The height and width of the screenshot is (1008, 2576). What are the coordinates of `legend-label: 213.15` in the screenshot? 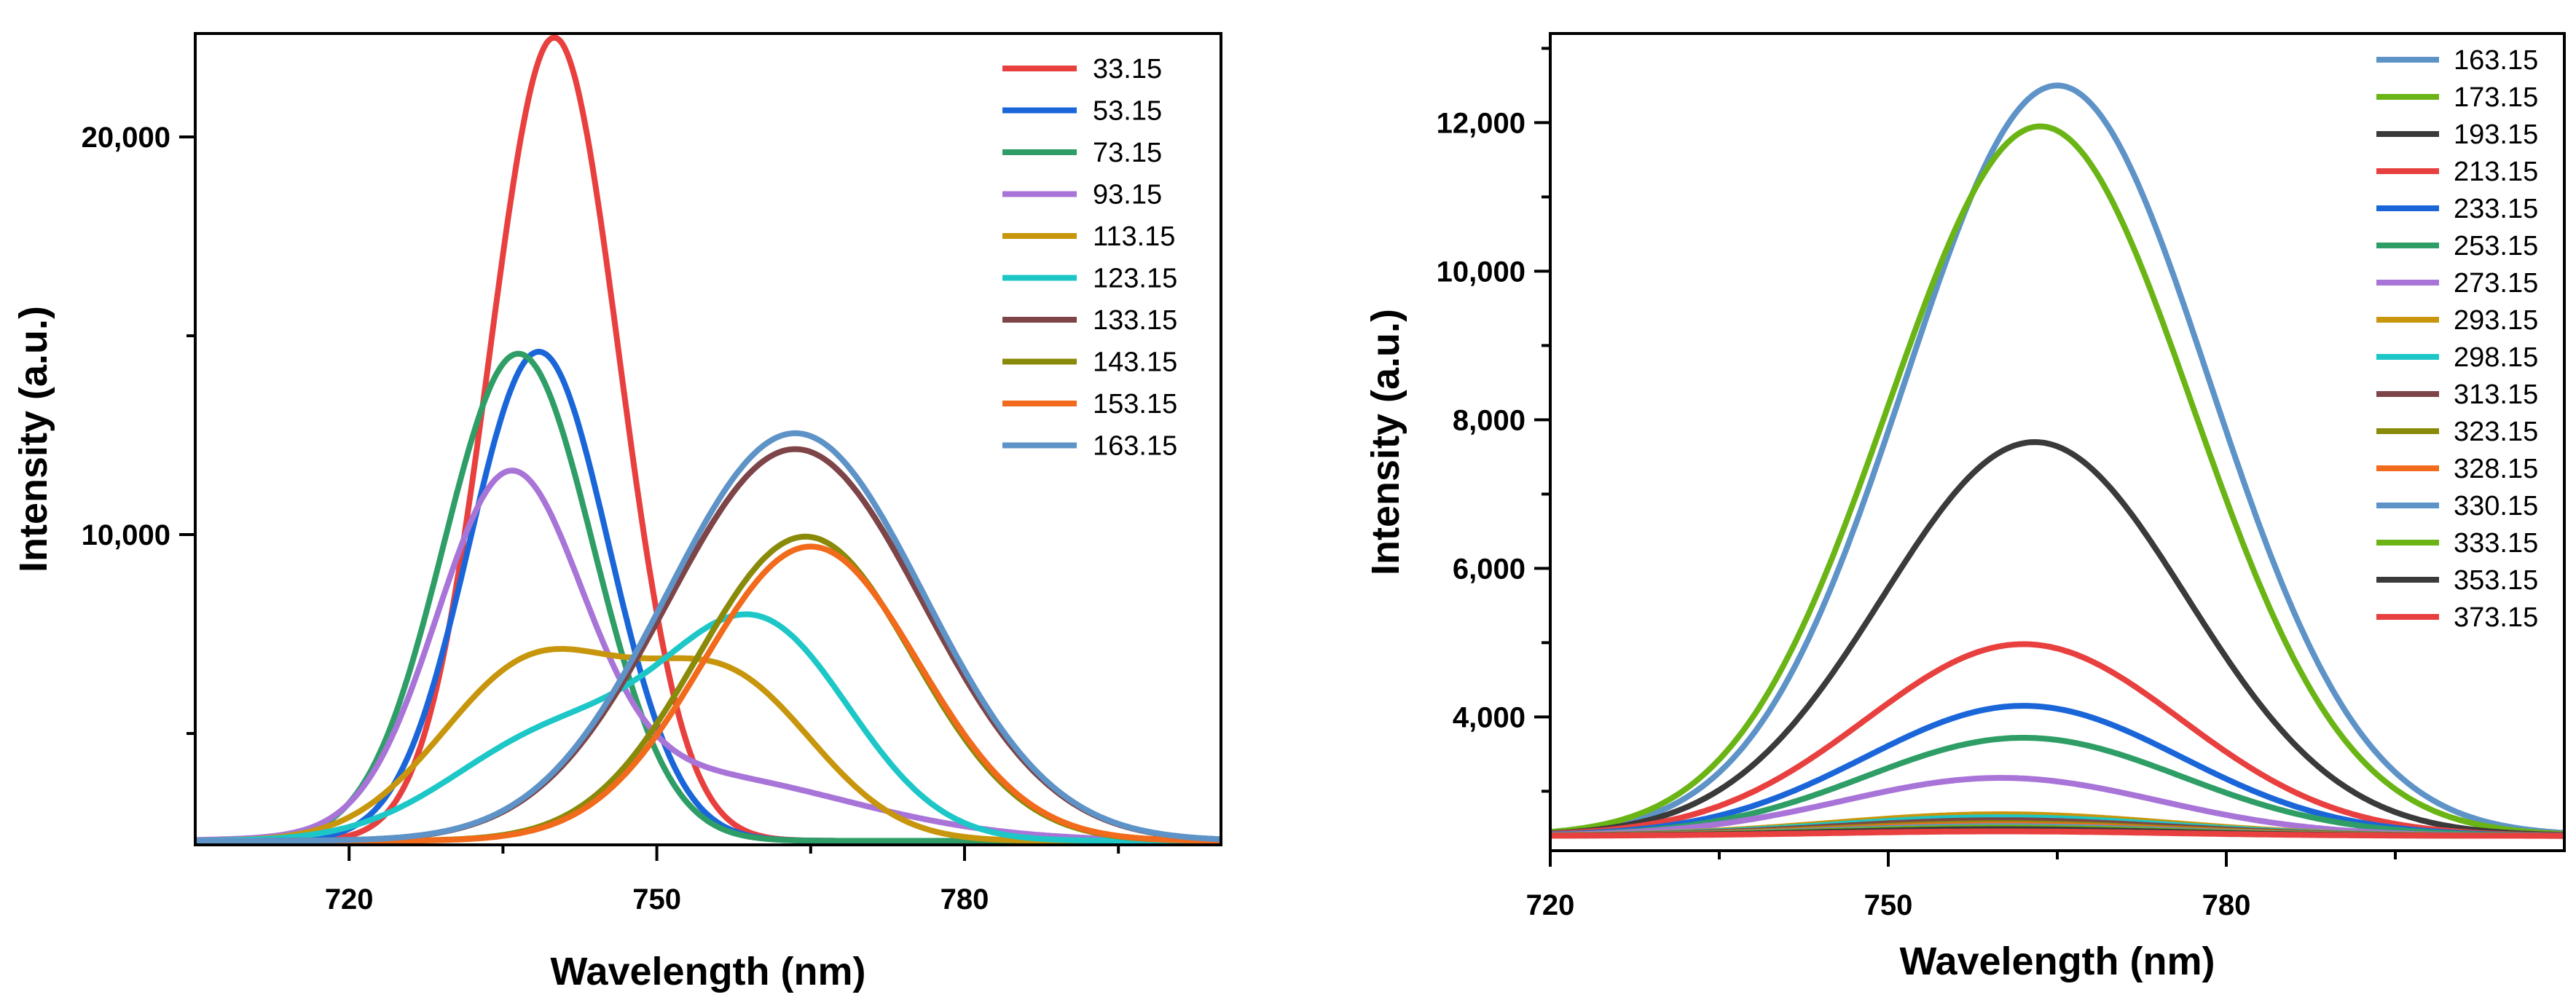 It's located at (2496, 172).